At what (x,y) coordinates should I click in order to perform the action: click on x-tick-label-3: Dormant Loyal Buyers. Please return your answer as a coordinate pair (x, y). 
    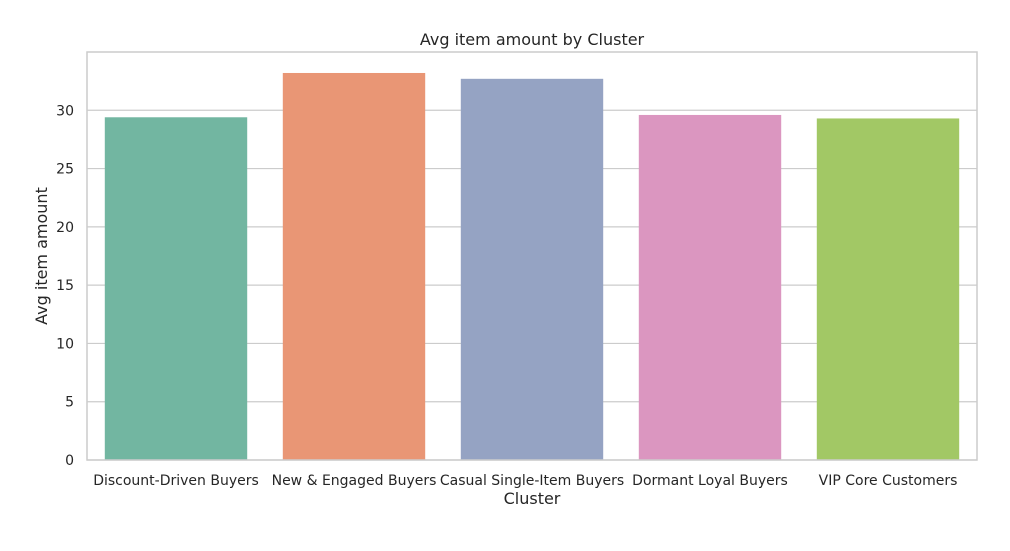
    Looking at the image, I should click on (710, 481).